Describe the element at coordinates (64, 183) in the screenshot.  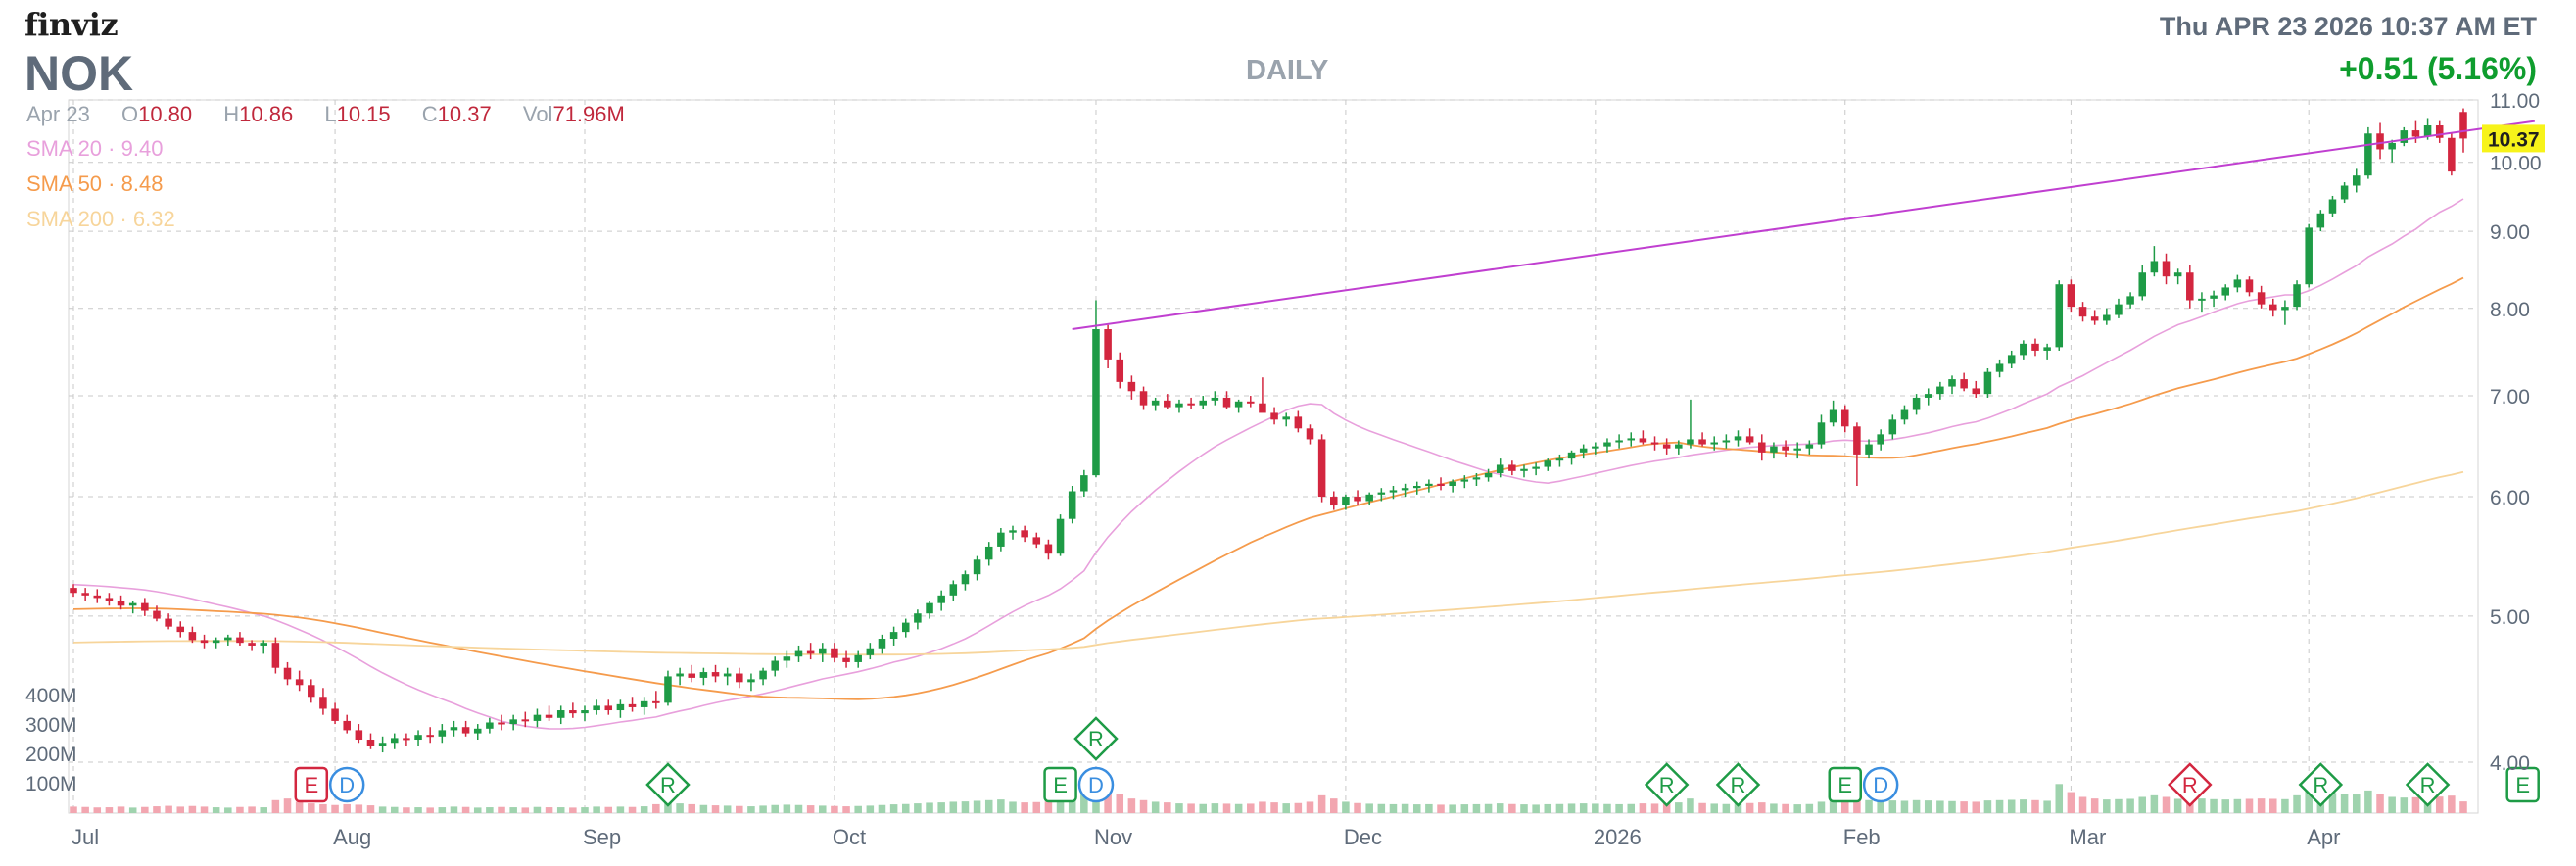
I see `sma-50-label: SMA 50` at that location.